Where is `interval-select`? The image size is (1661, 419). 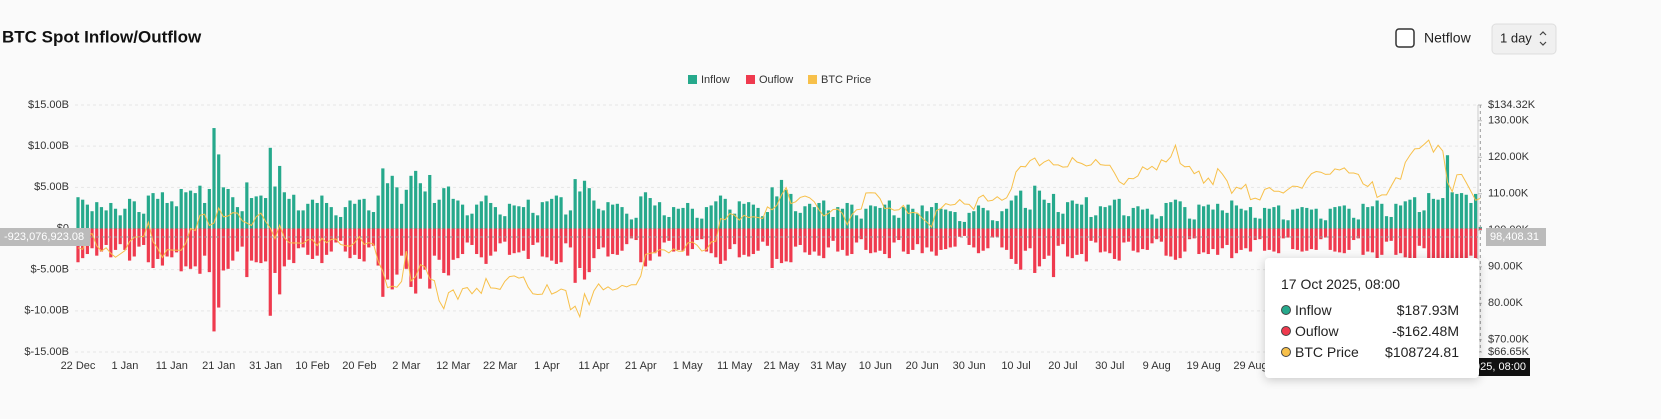
interval-select is located at coordinates (1524, 39).